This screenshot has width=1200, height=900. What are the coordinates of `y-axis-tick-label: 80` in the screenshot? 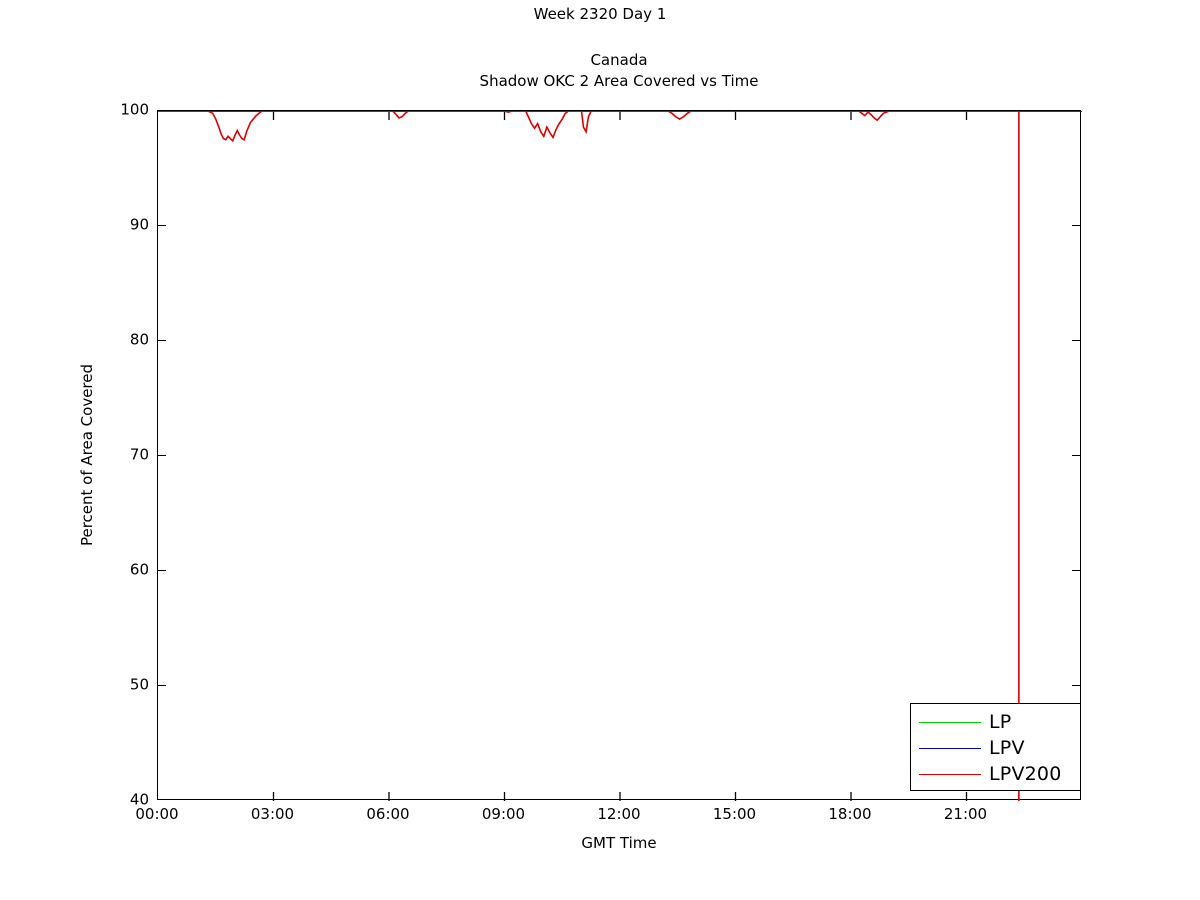 It's located at (139, 339).